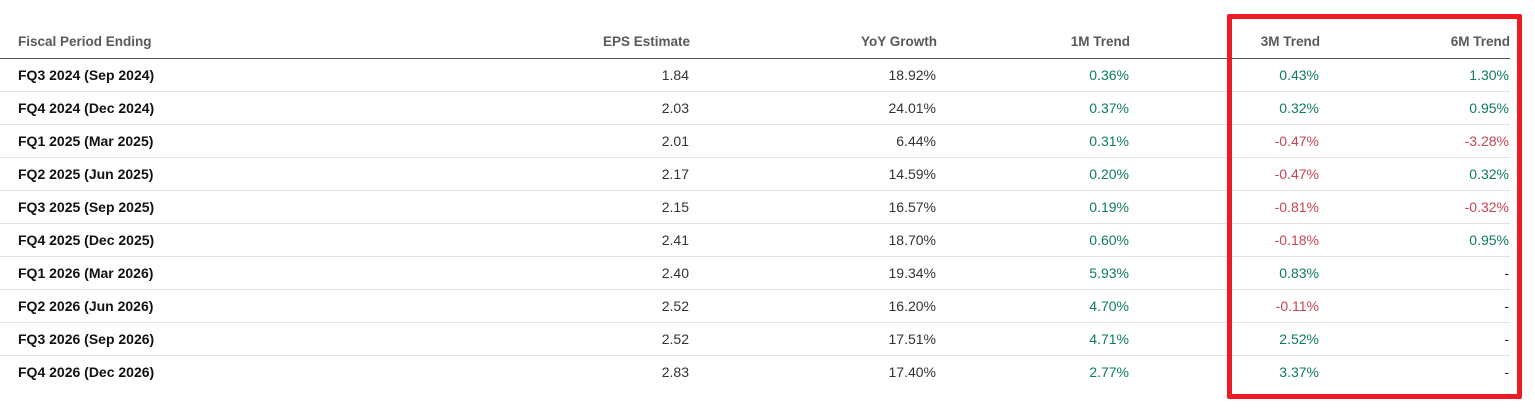 The width and height of the screenshot is (1535, 420). Describe the element at coordinates (1033, 207) in the screenshot. I see `trend-1m-cell: 0.19%` at that location.